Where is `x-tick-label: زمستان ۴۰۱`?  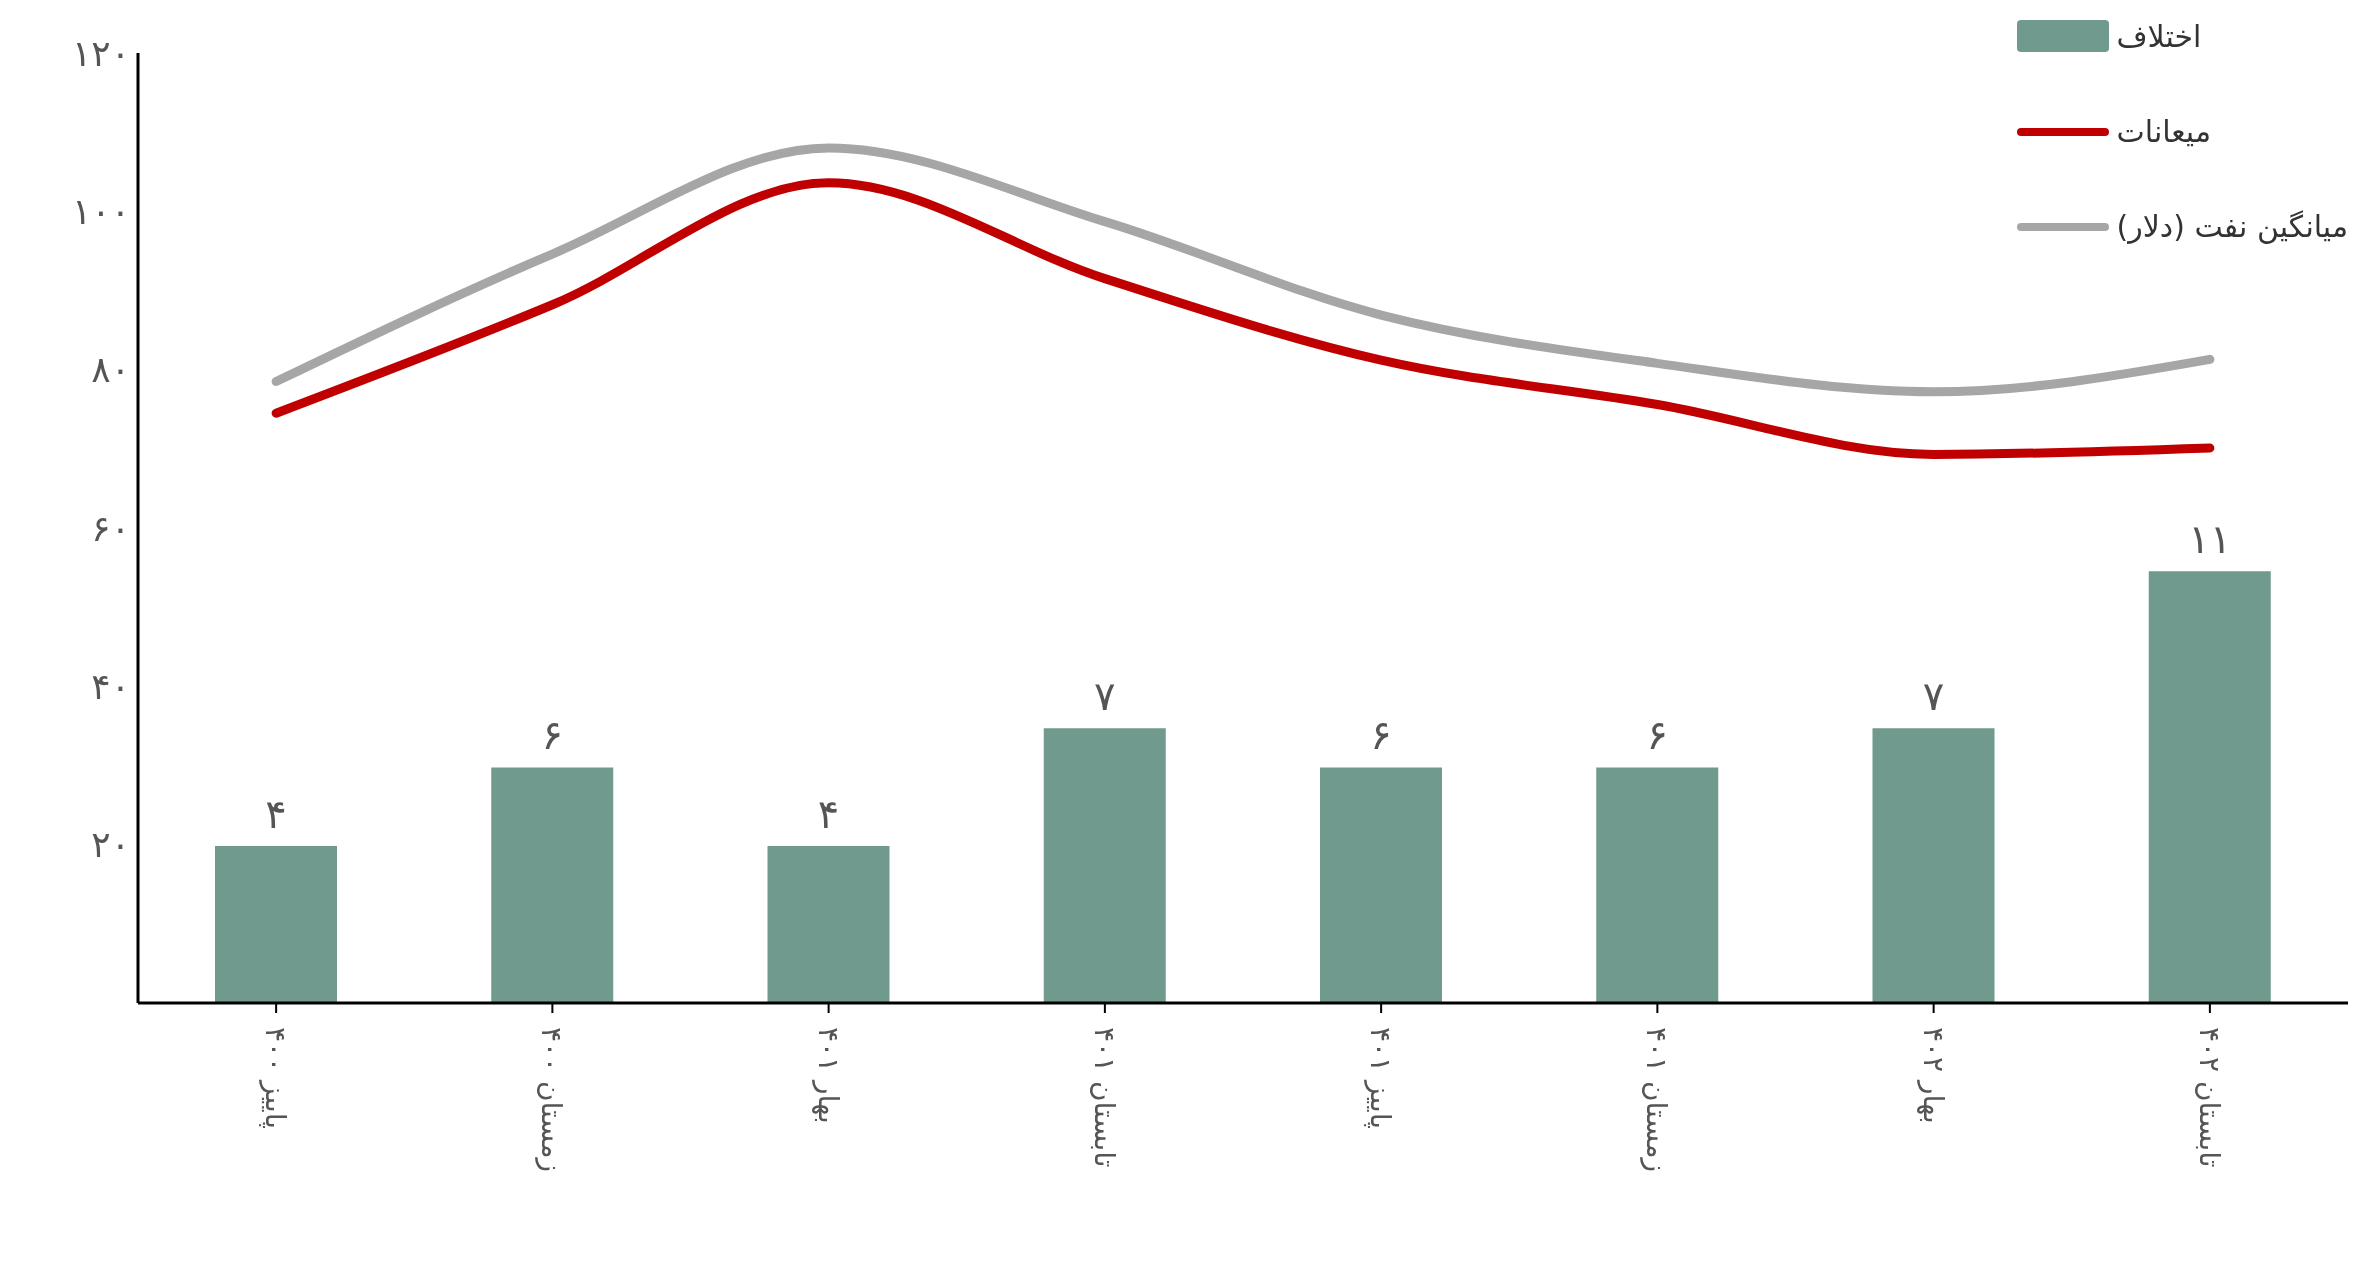 x-tick-label: زمستان ۴۰۱ is located at coordinates (1657, 1100).